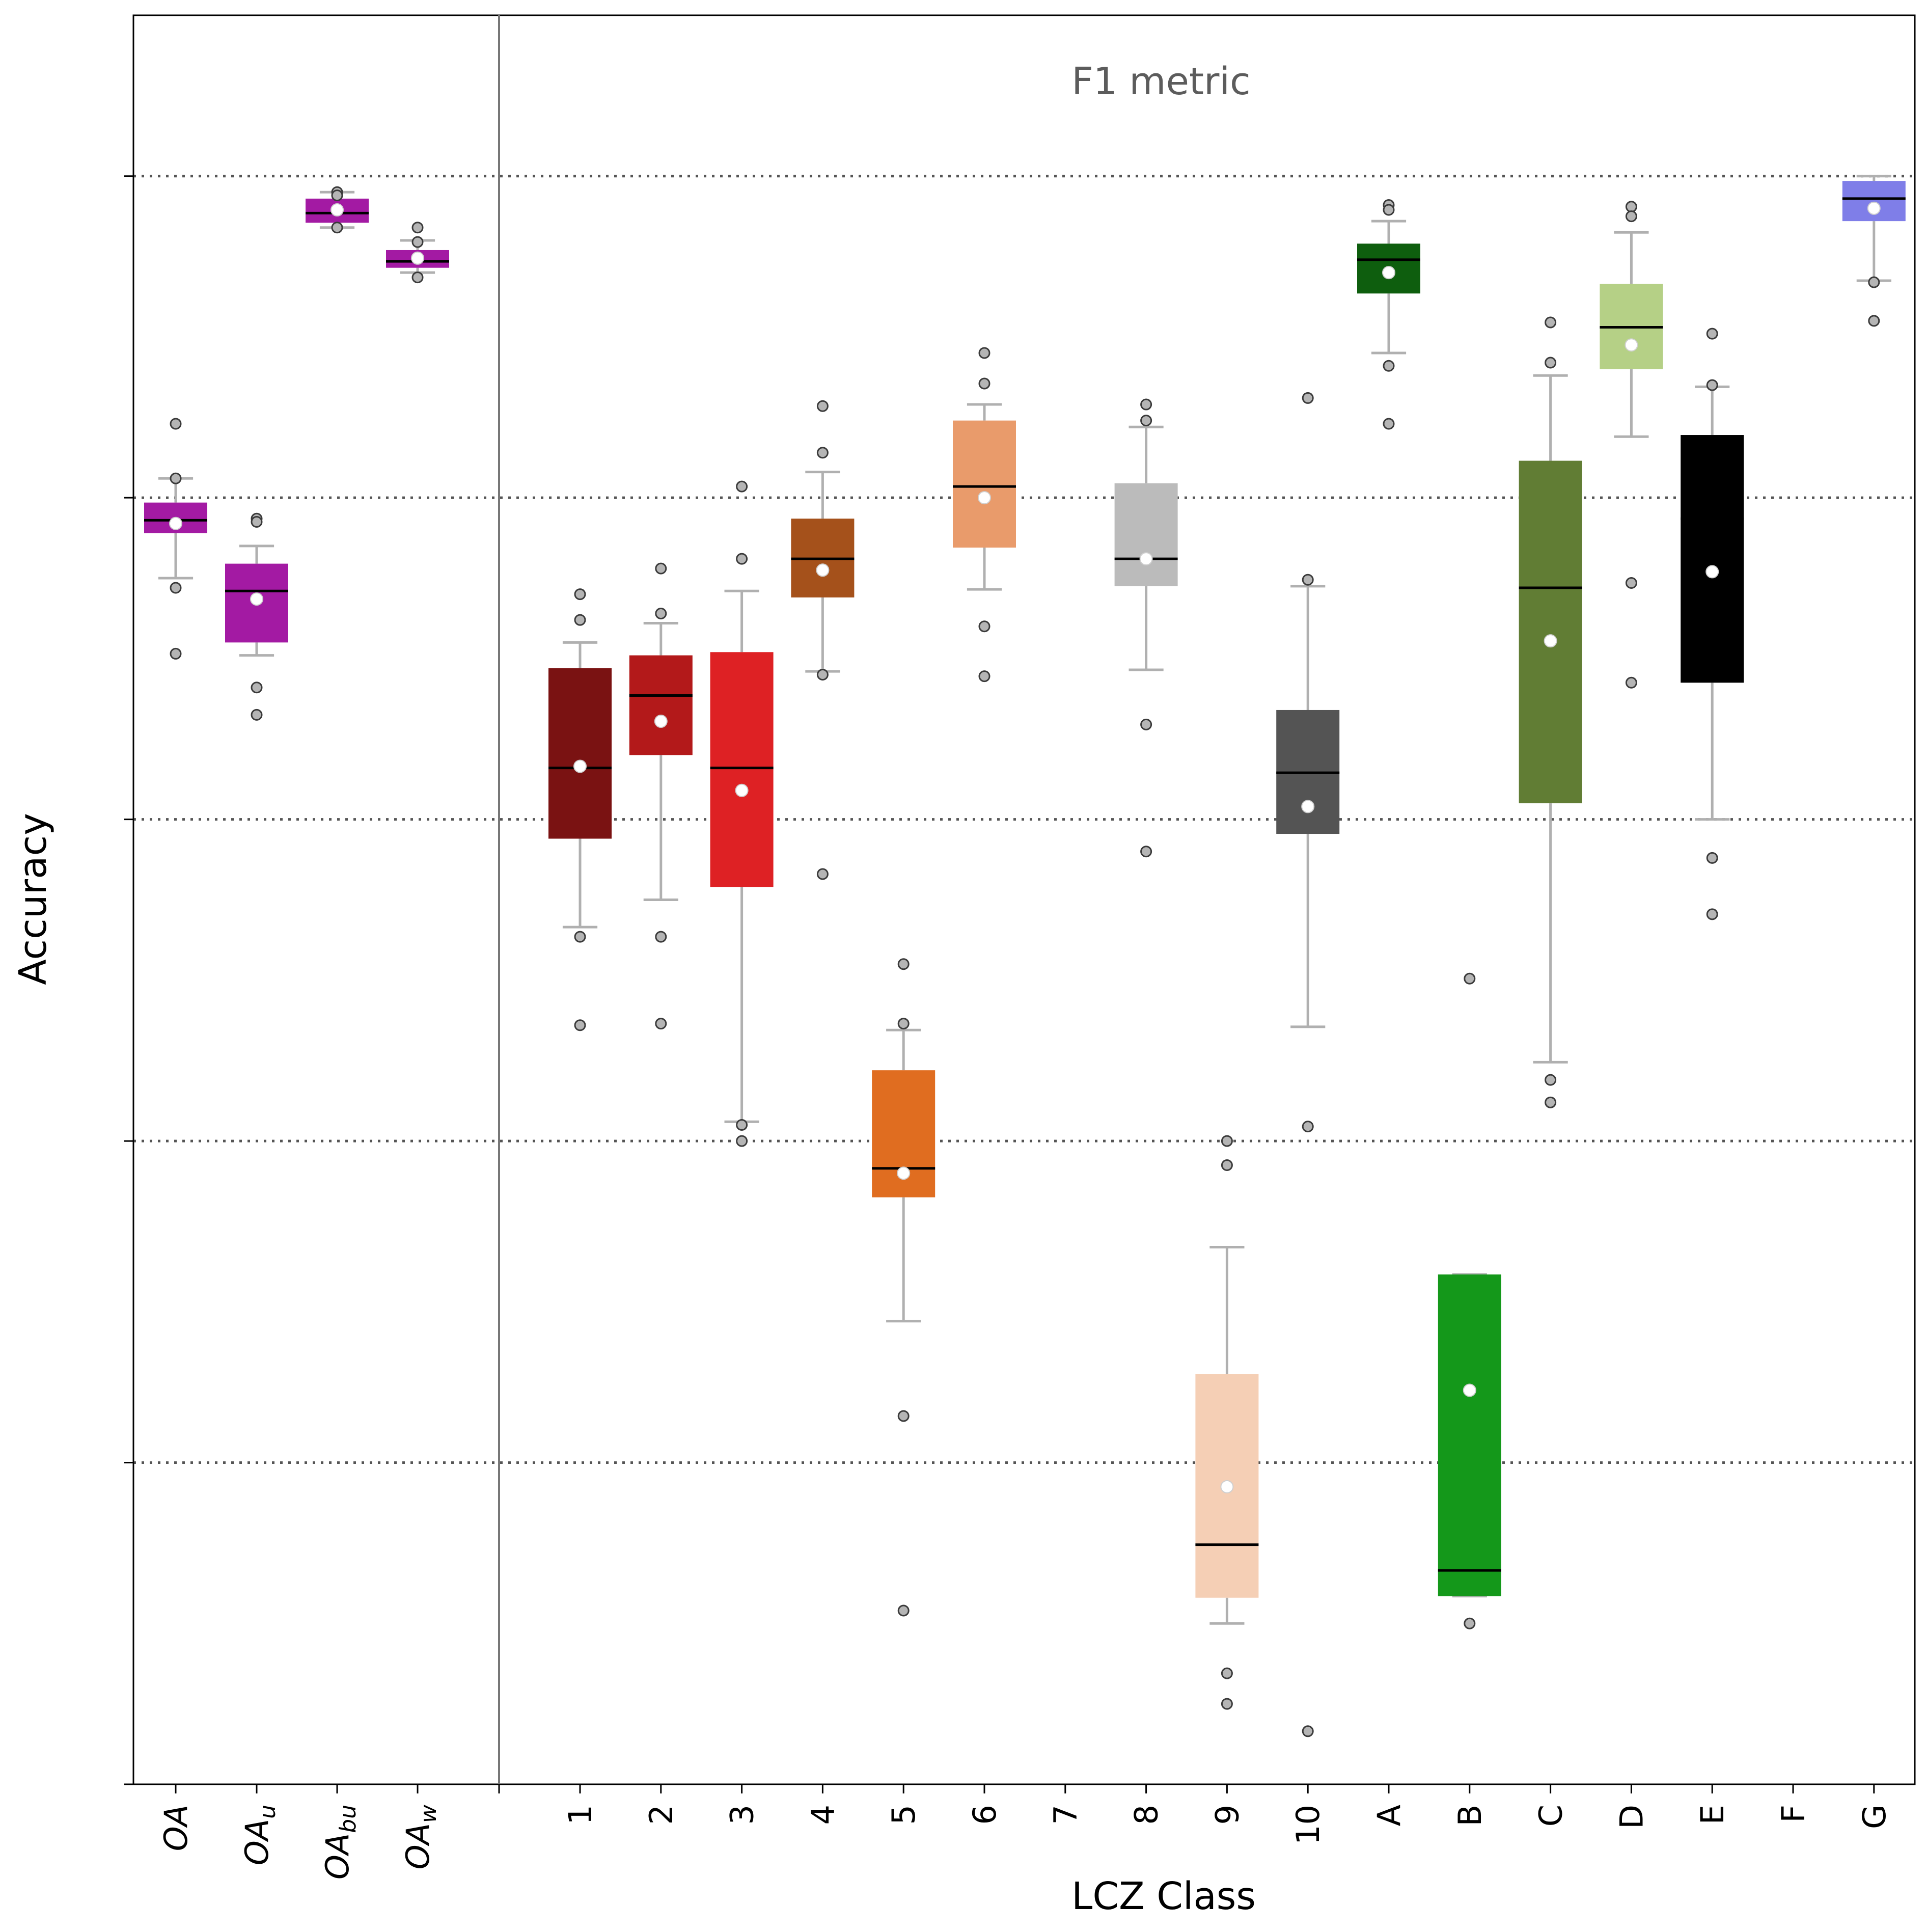 Image resolution: width=1926 pixels, height=1932 pixels. Describe the element at coordinates (742, 1815) in the screenshot. I see `x-tick-label-3: 3` at that location.